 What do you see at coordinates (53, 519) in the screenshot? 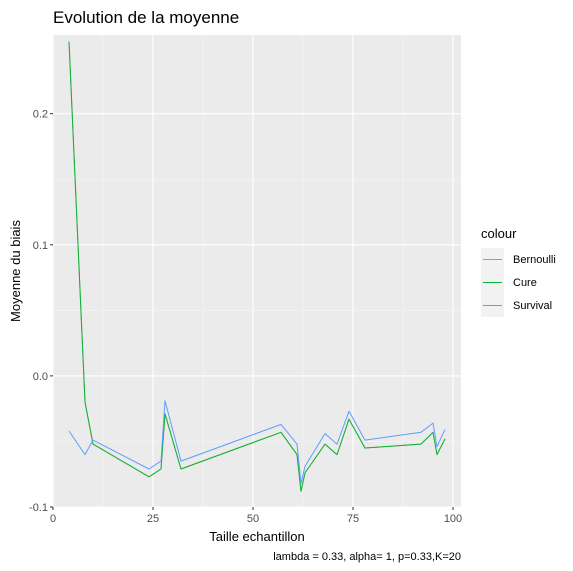
I see `x-tick-label: 0` at bounding box center [53, 519].